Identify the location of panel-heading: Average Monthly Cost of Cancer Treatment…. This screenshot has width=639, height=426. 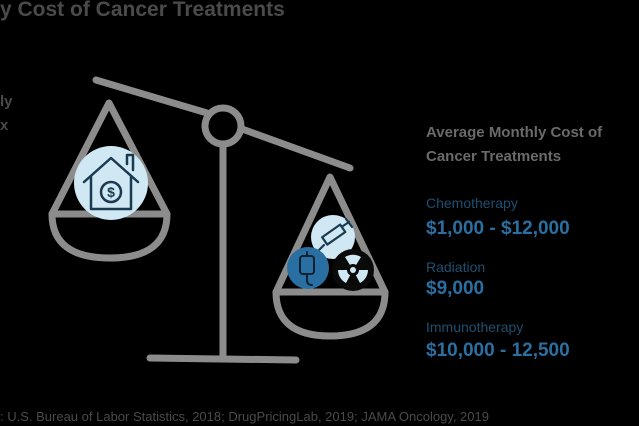
(532, 145).